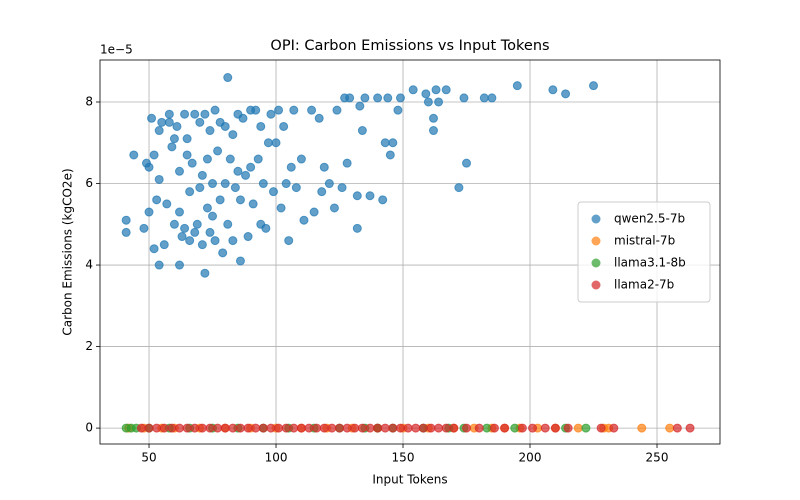  Describe the element at coordinates (644, 252) in the screenshot. I see `legend: qwen2.5-7b mistral-7b llama3.1-8b llama2-7b` at that location.